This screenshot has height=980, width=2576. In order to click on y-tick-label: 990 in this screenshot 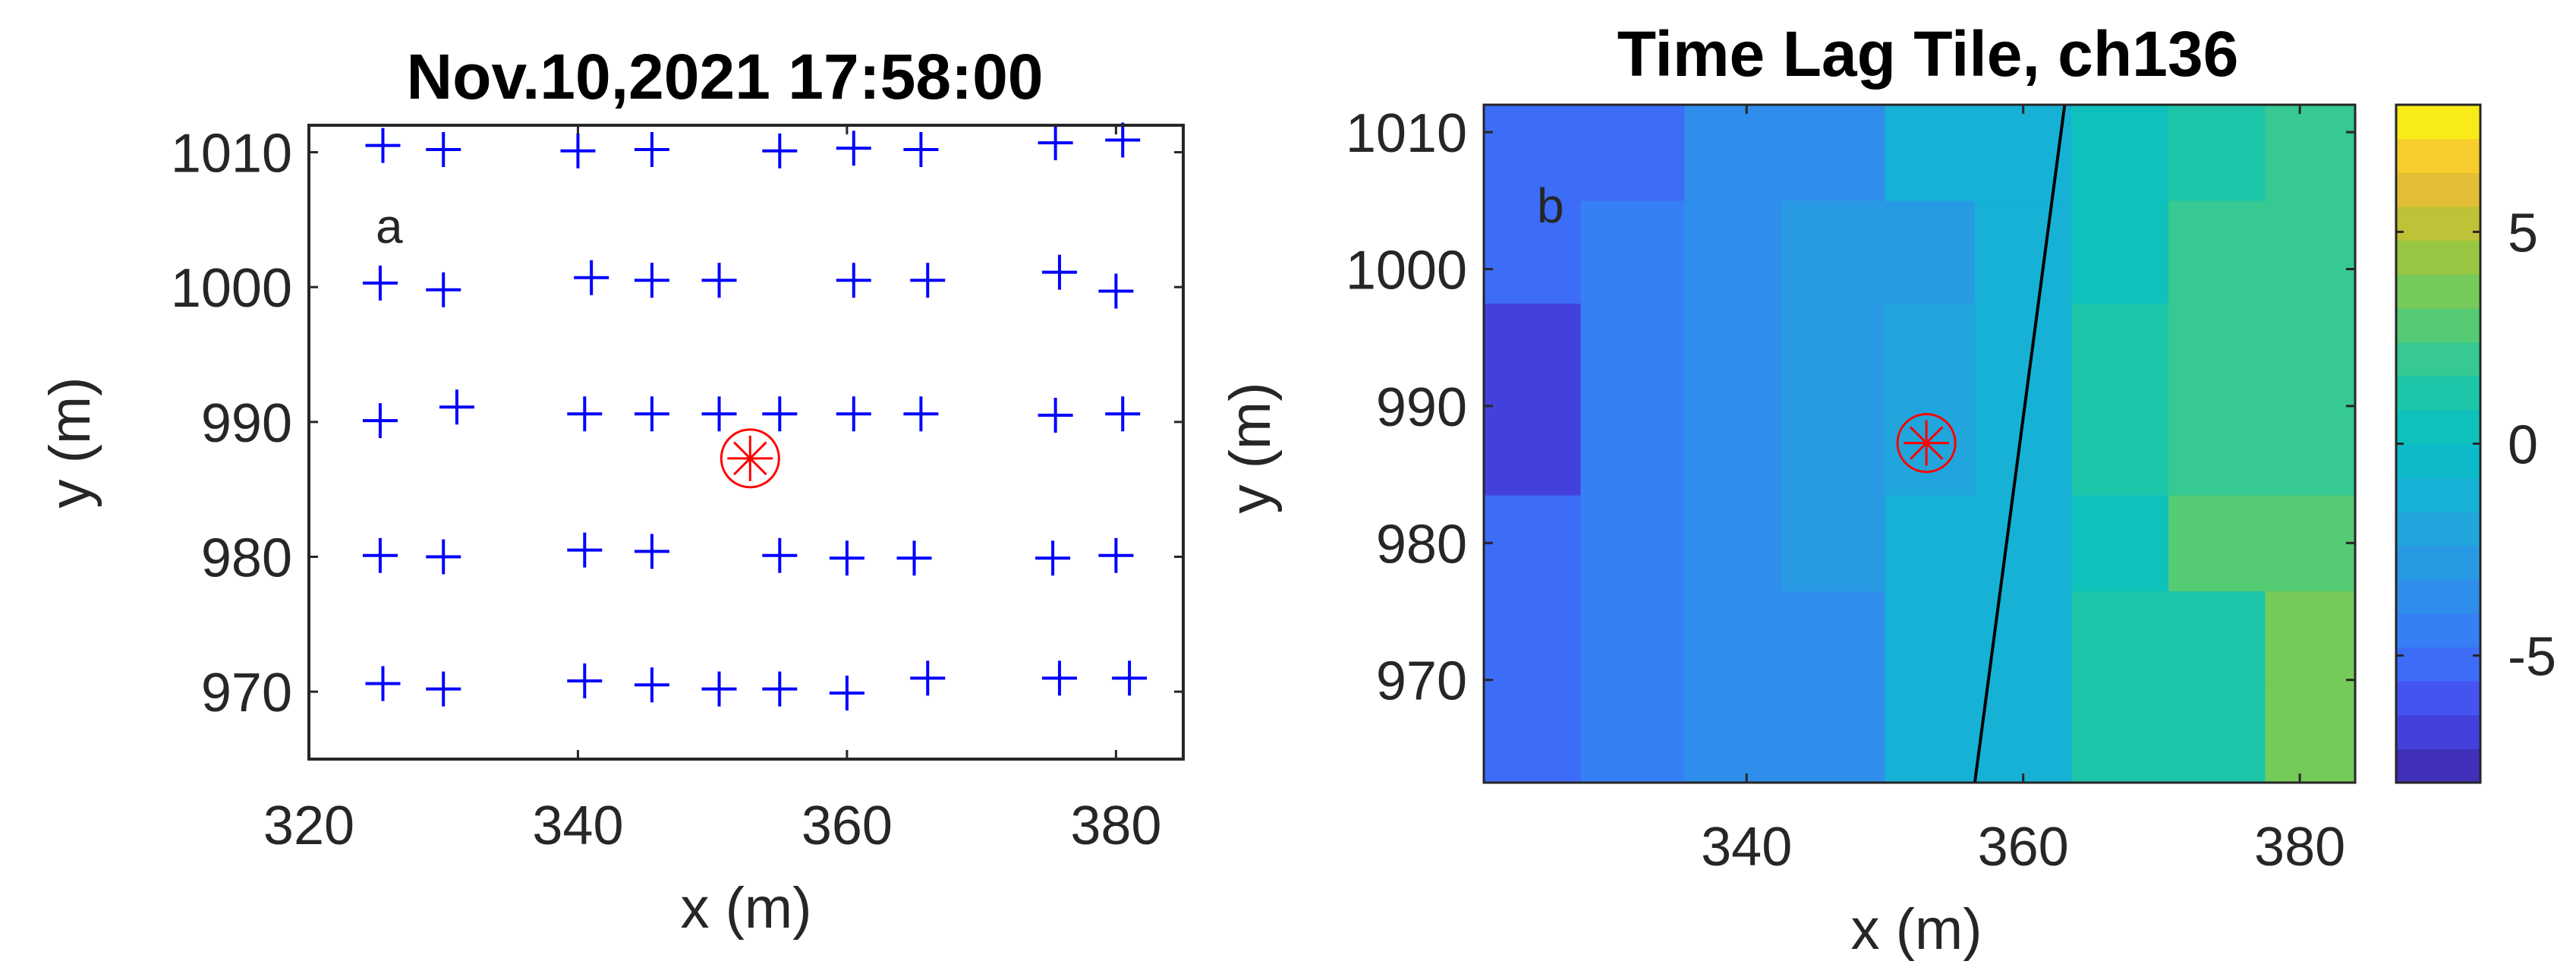, I will do `click(246, 423)`.